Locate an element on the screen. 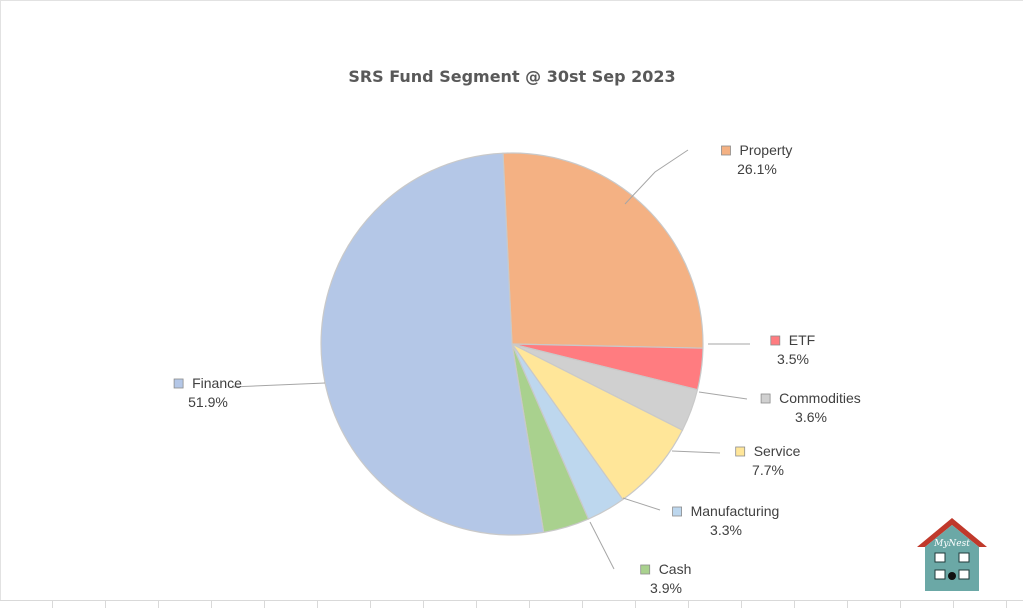 The height and width of the screenshot is (608, 1023). swatch-finance is located at coordinates (178, 383).